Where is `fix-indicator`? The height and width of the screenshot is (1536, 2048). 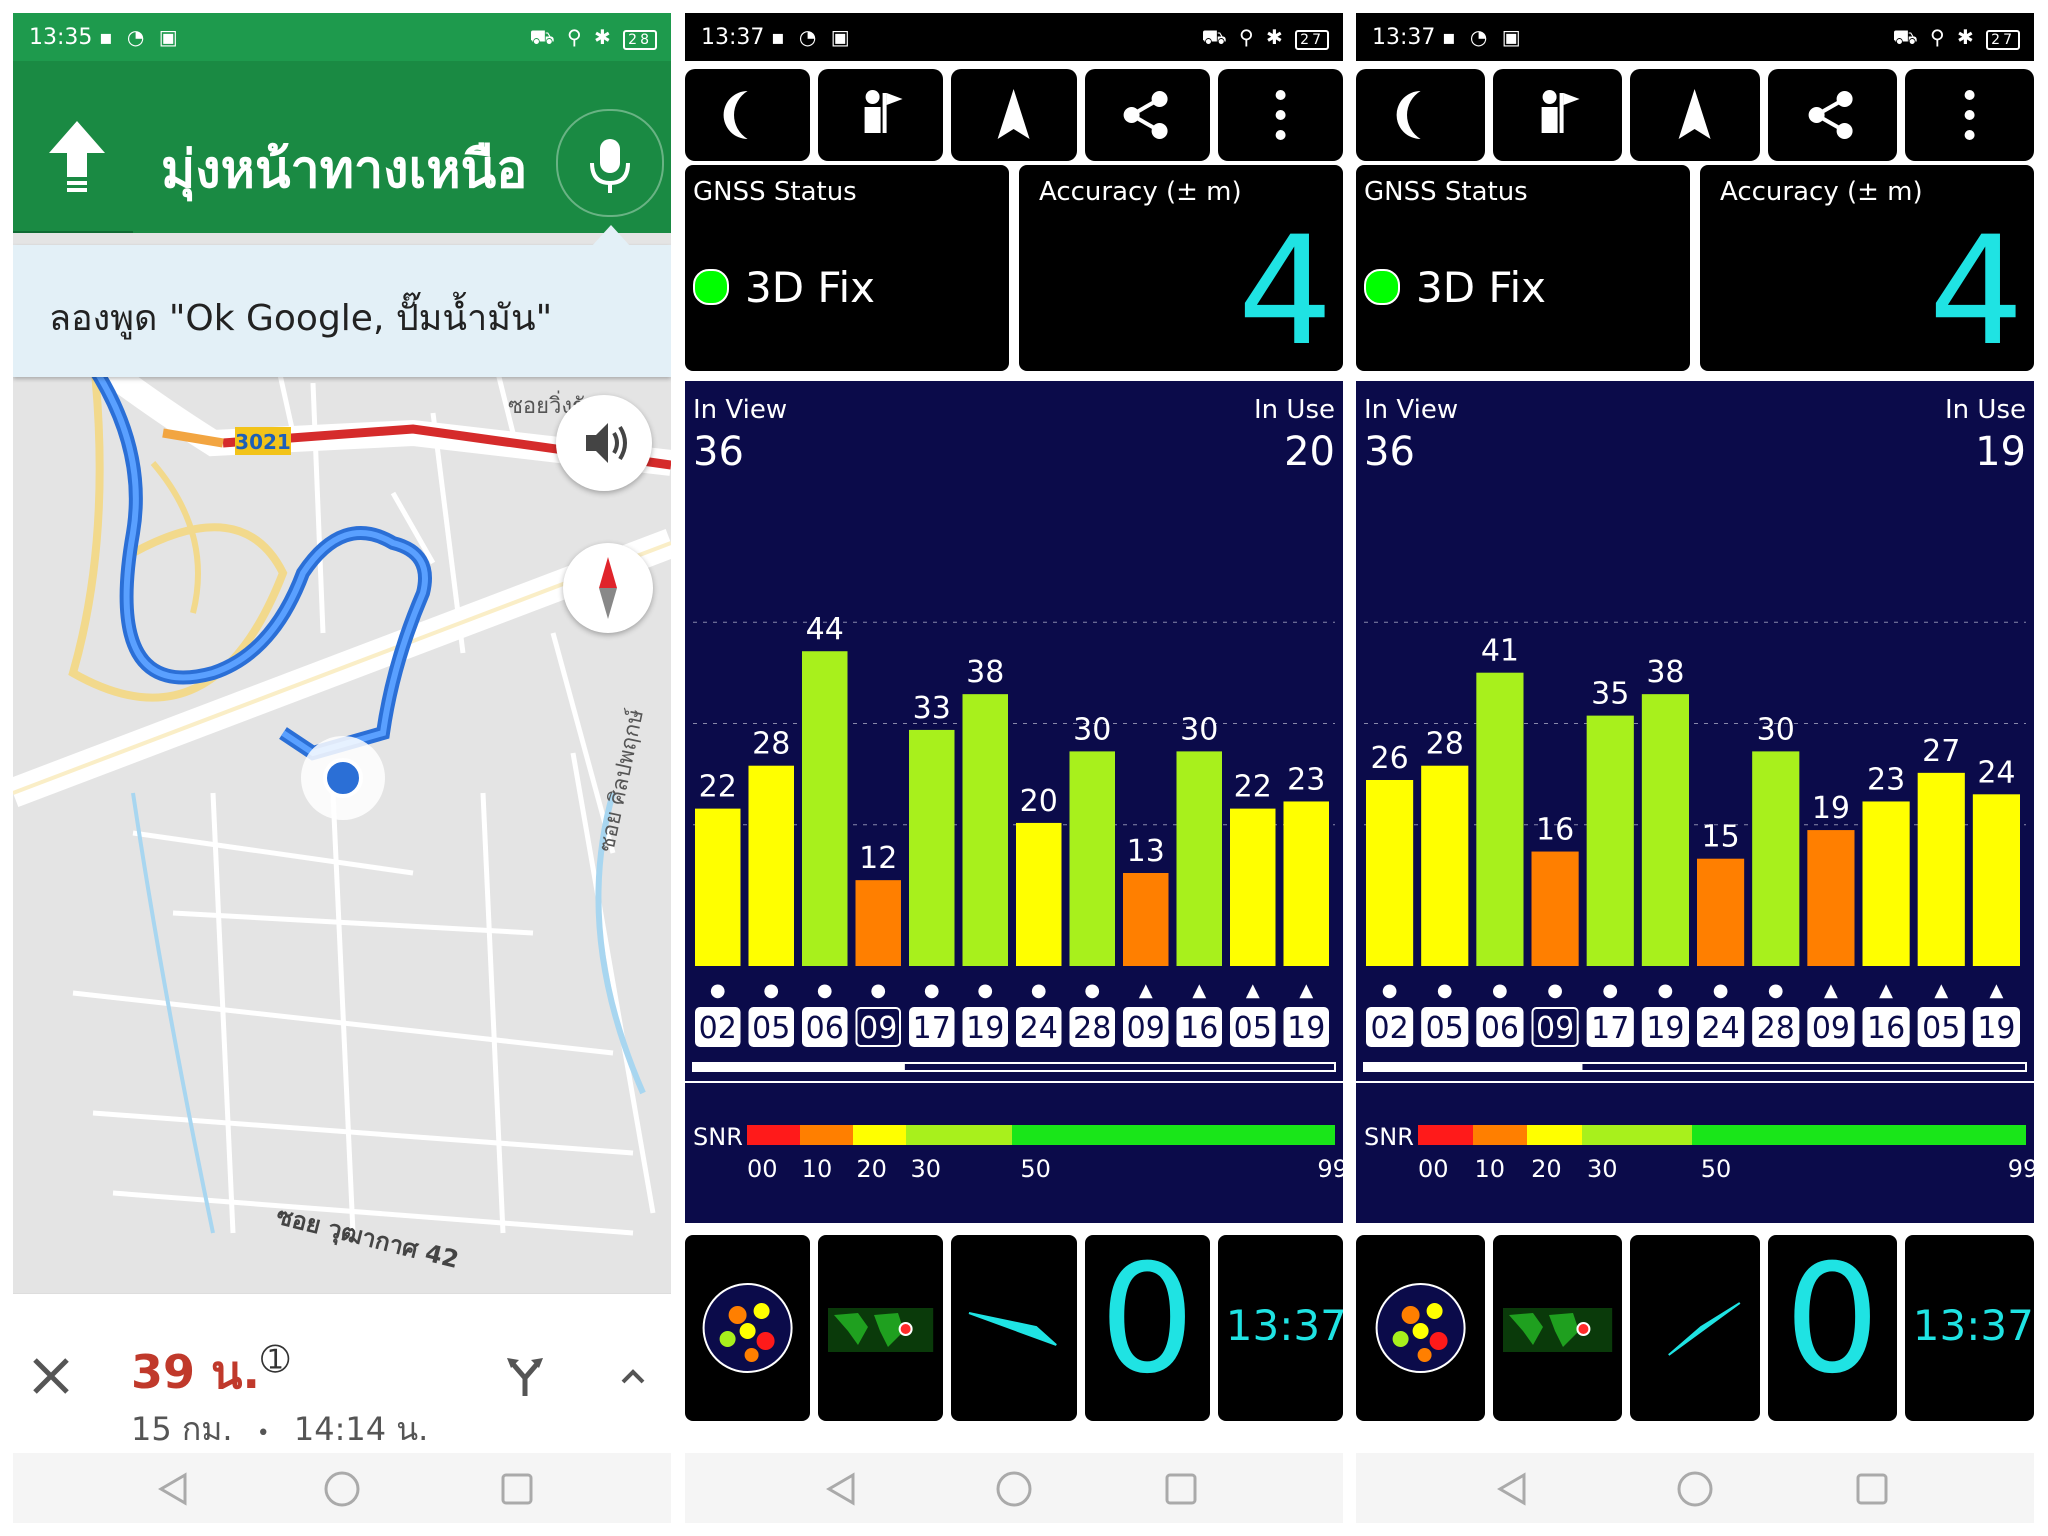
fix-indicator is located at coordinates (1382, 286).